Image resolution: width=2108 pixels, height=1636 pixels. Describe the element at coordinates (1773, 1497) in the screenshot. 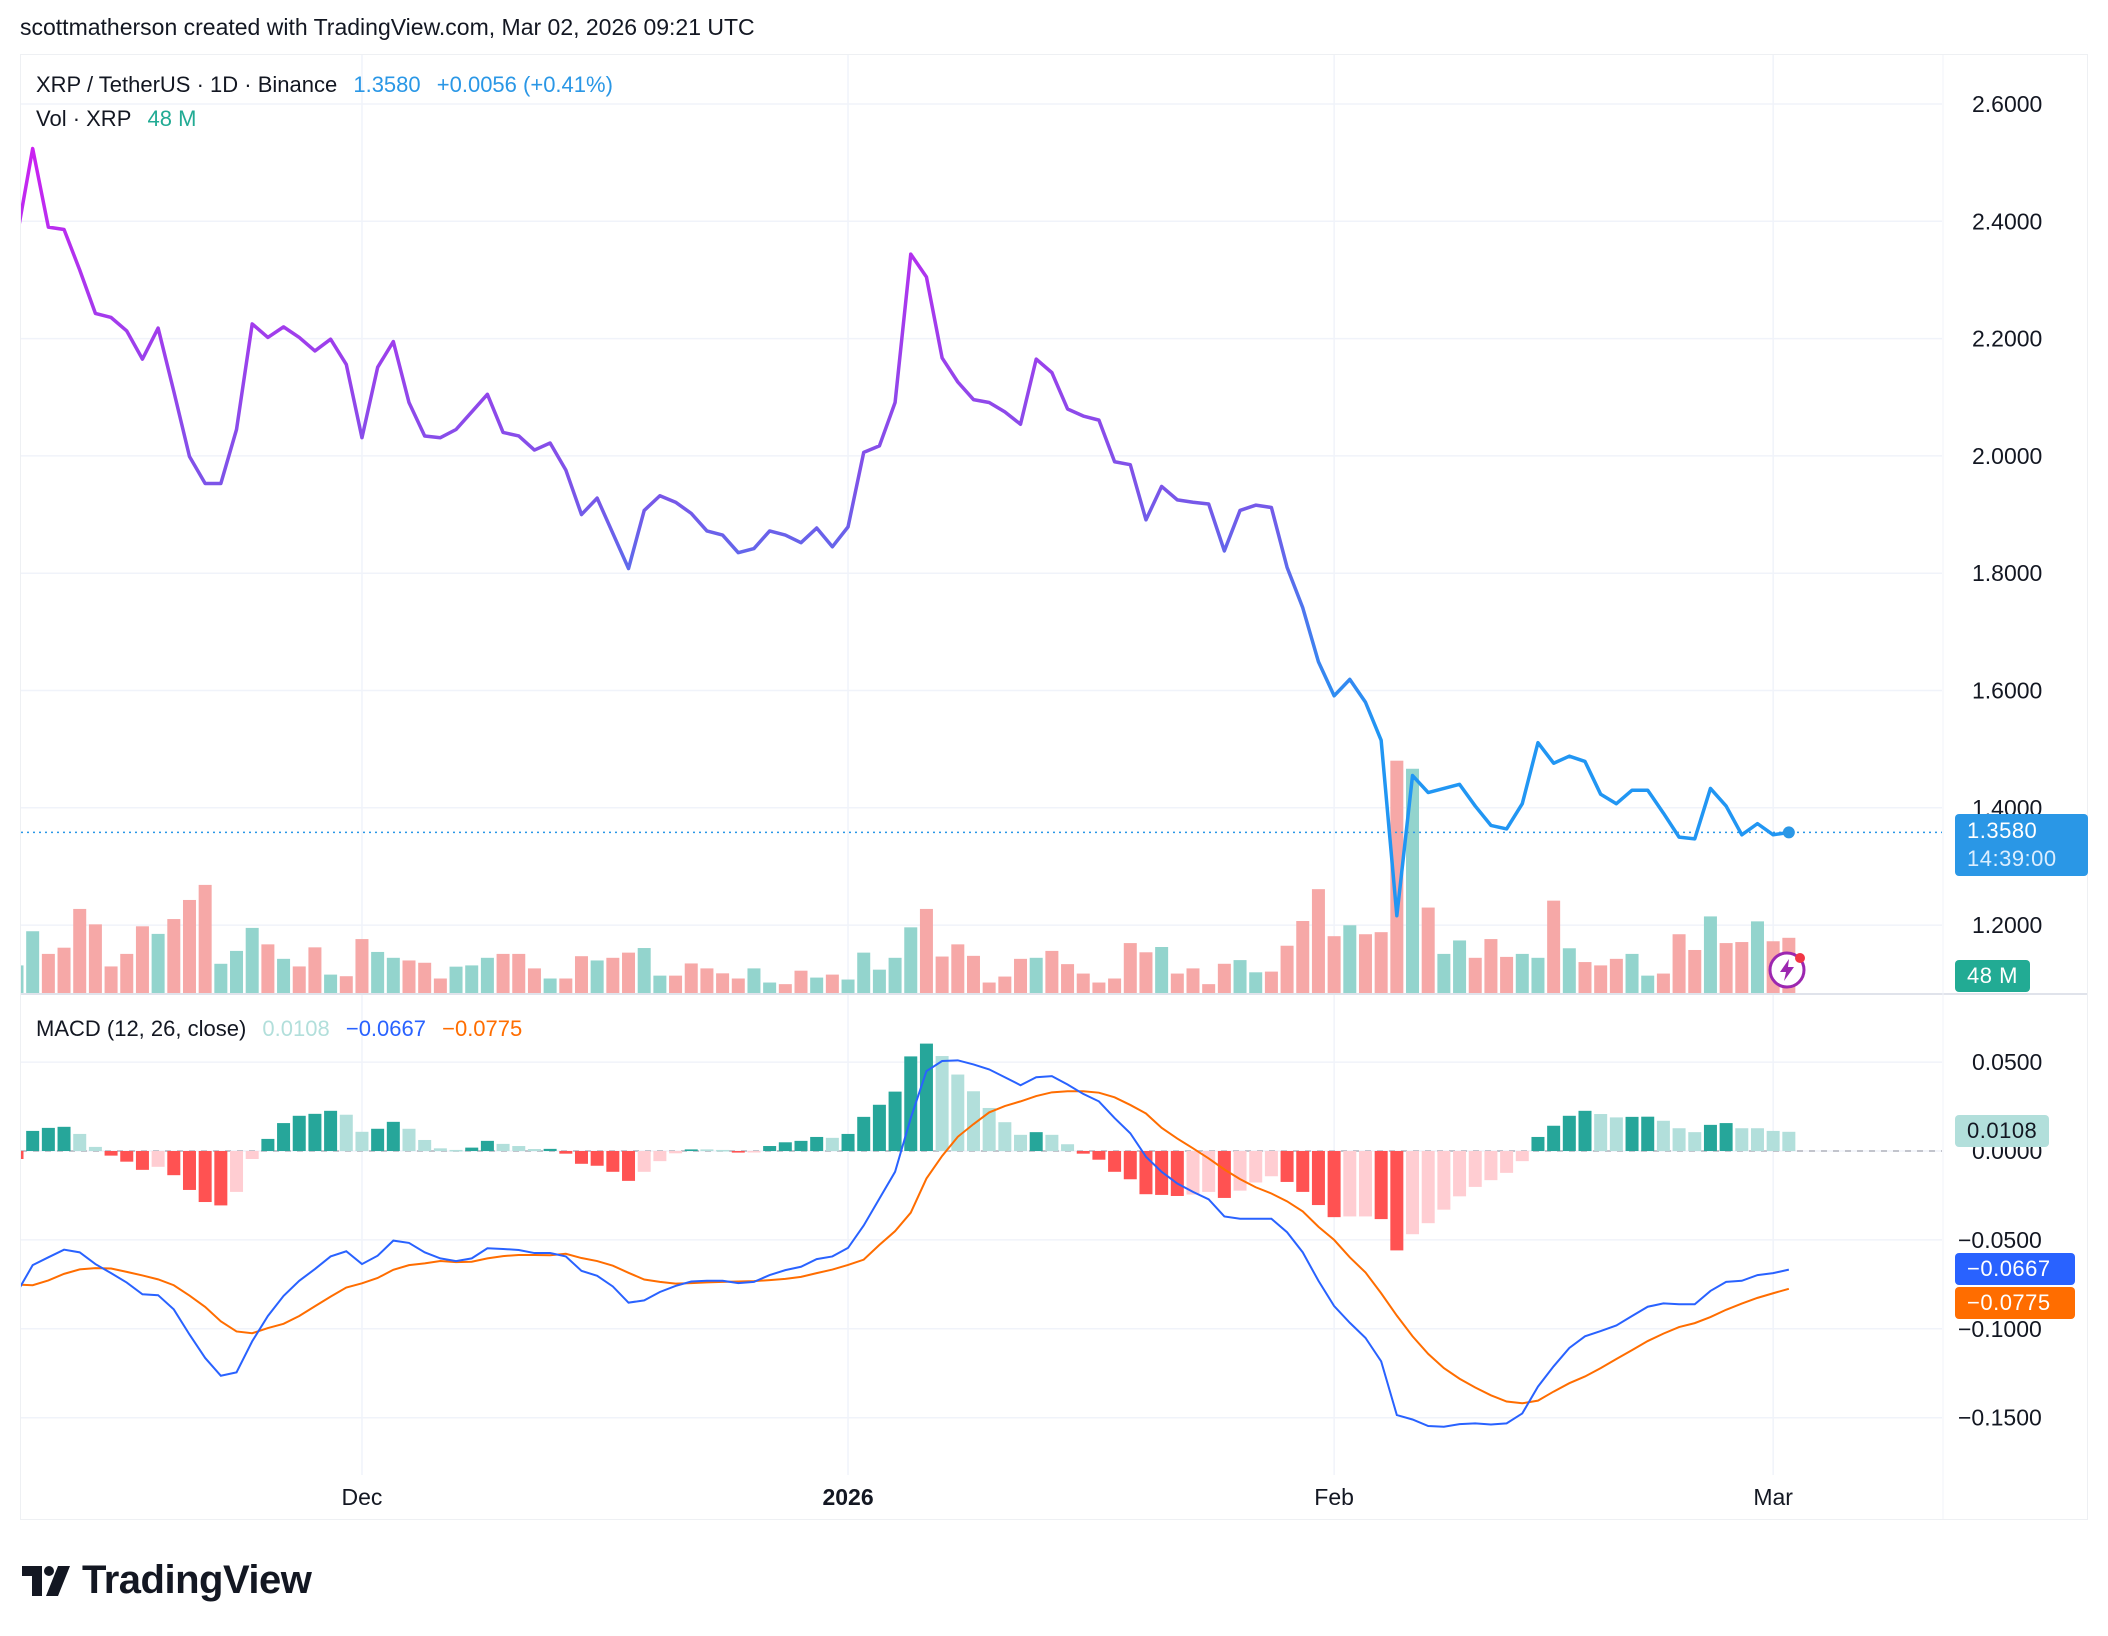

I see `date-axis-label: Mar` at that location.